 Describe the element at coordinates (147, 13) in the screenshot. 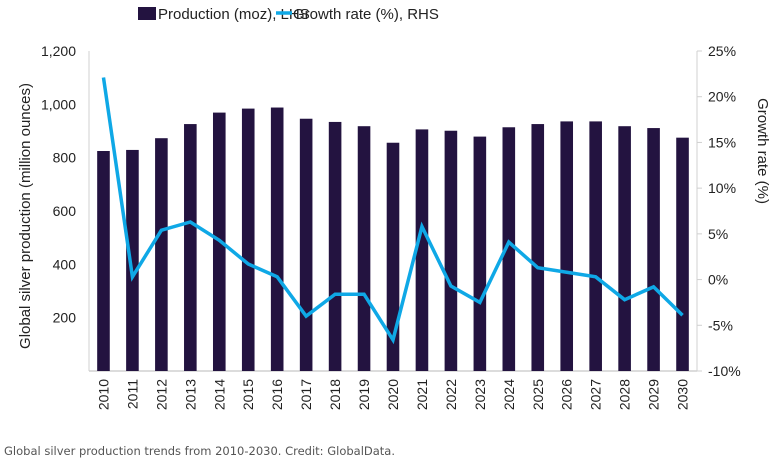

I see `legend-swatch-production` at that location.